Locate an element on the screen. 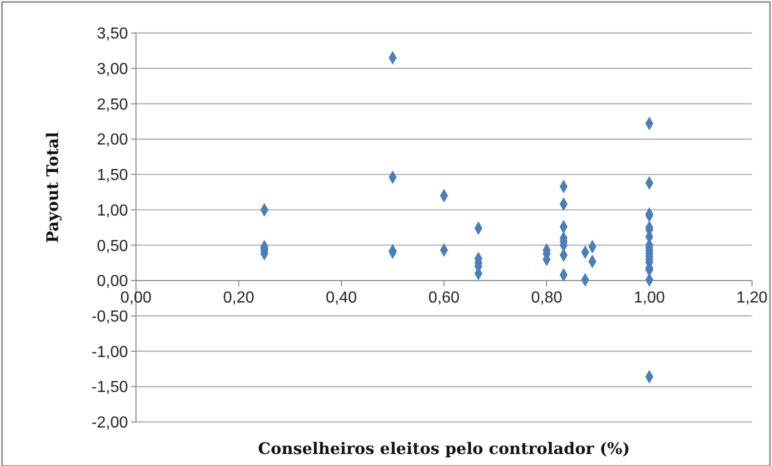 This screenshot has height=466, width=772. y-tick-label: 2,00 is located at coordinates (112, 140).